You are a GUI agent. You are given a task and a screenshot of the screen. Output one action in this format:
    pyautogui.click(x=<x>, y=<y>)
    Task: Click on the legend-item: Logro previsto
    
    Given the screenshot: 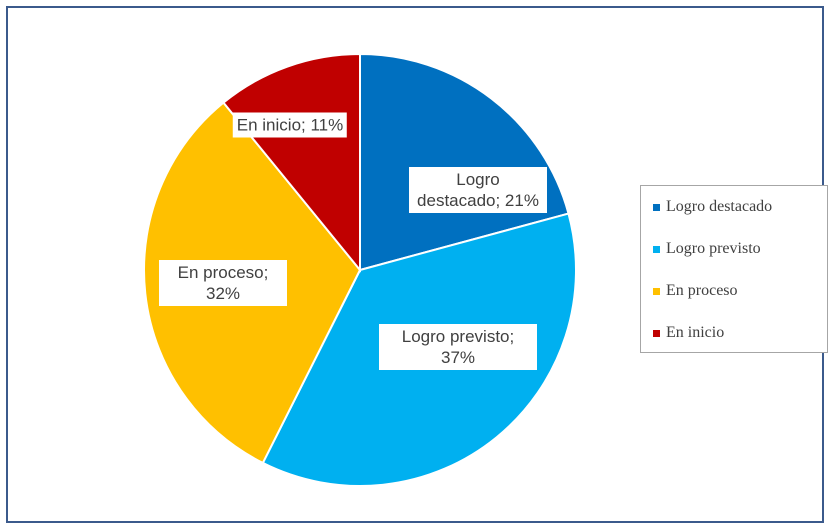 What is the action you would take?
    pyautogui.click(x=707, y=249)
    